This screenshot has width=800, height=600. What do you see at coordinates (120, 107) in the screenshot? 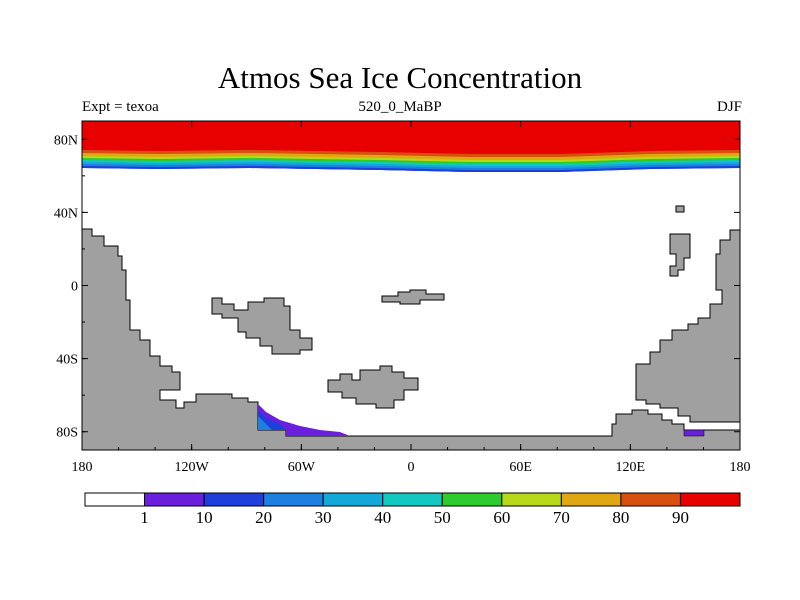
I see `experiment-label: Expt = texoa` at bounding box center [120, 107].